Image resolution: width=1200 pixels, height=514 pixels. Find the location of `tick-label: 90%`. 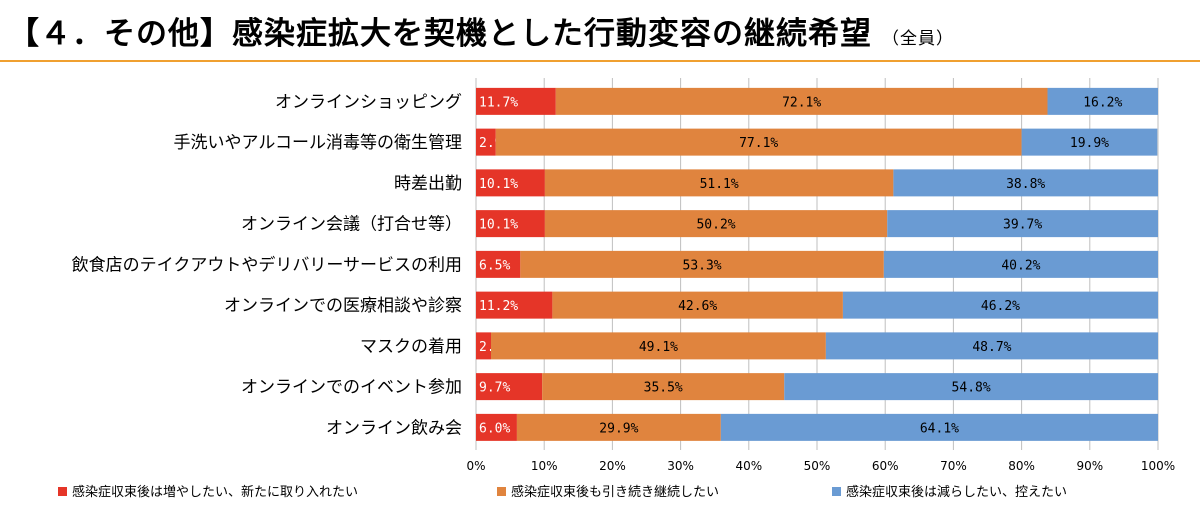

tick-label: 90% is located at coordinates (1089, 466).